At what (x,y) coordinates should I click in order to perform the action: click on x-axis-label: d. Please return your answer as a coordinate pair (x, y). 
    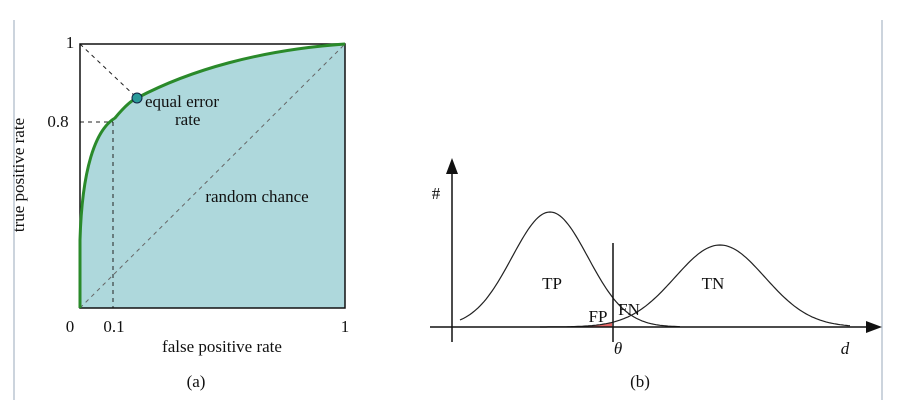
    Looking at the image, I should click on (845, 348).